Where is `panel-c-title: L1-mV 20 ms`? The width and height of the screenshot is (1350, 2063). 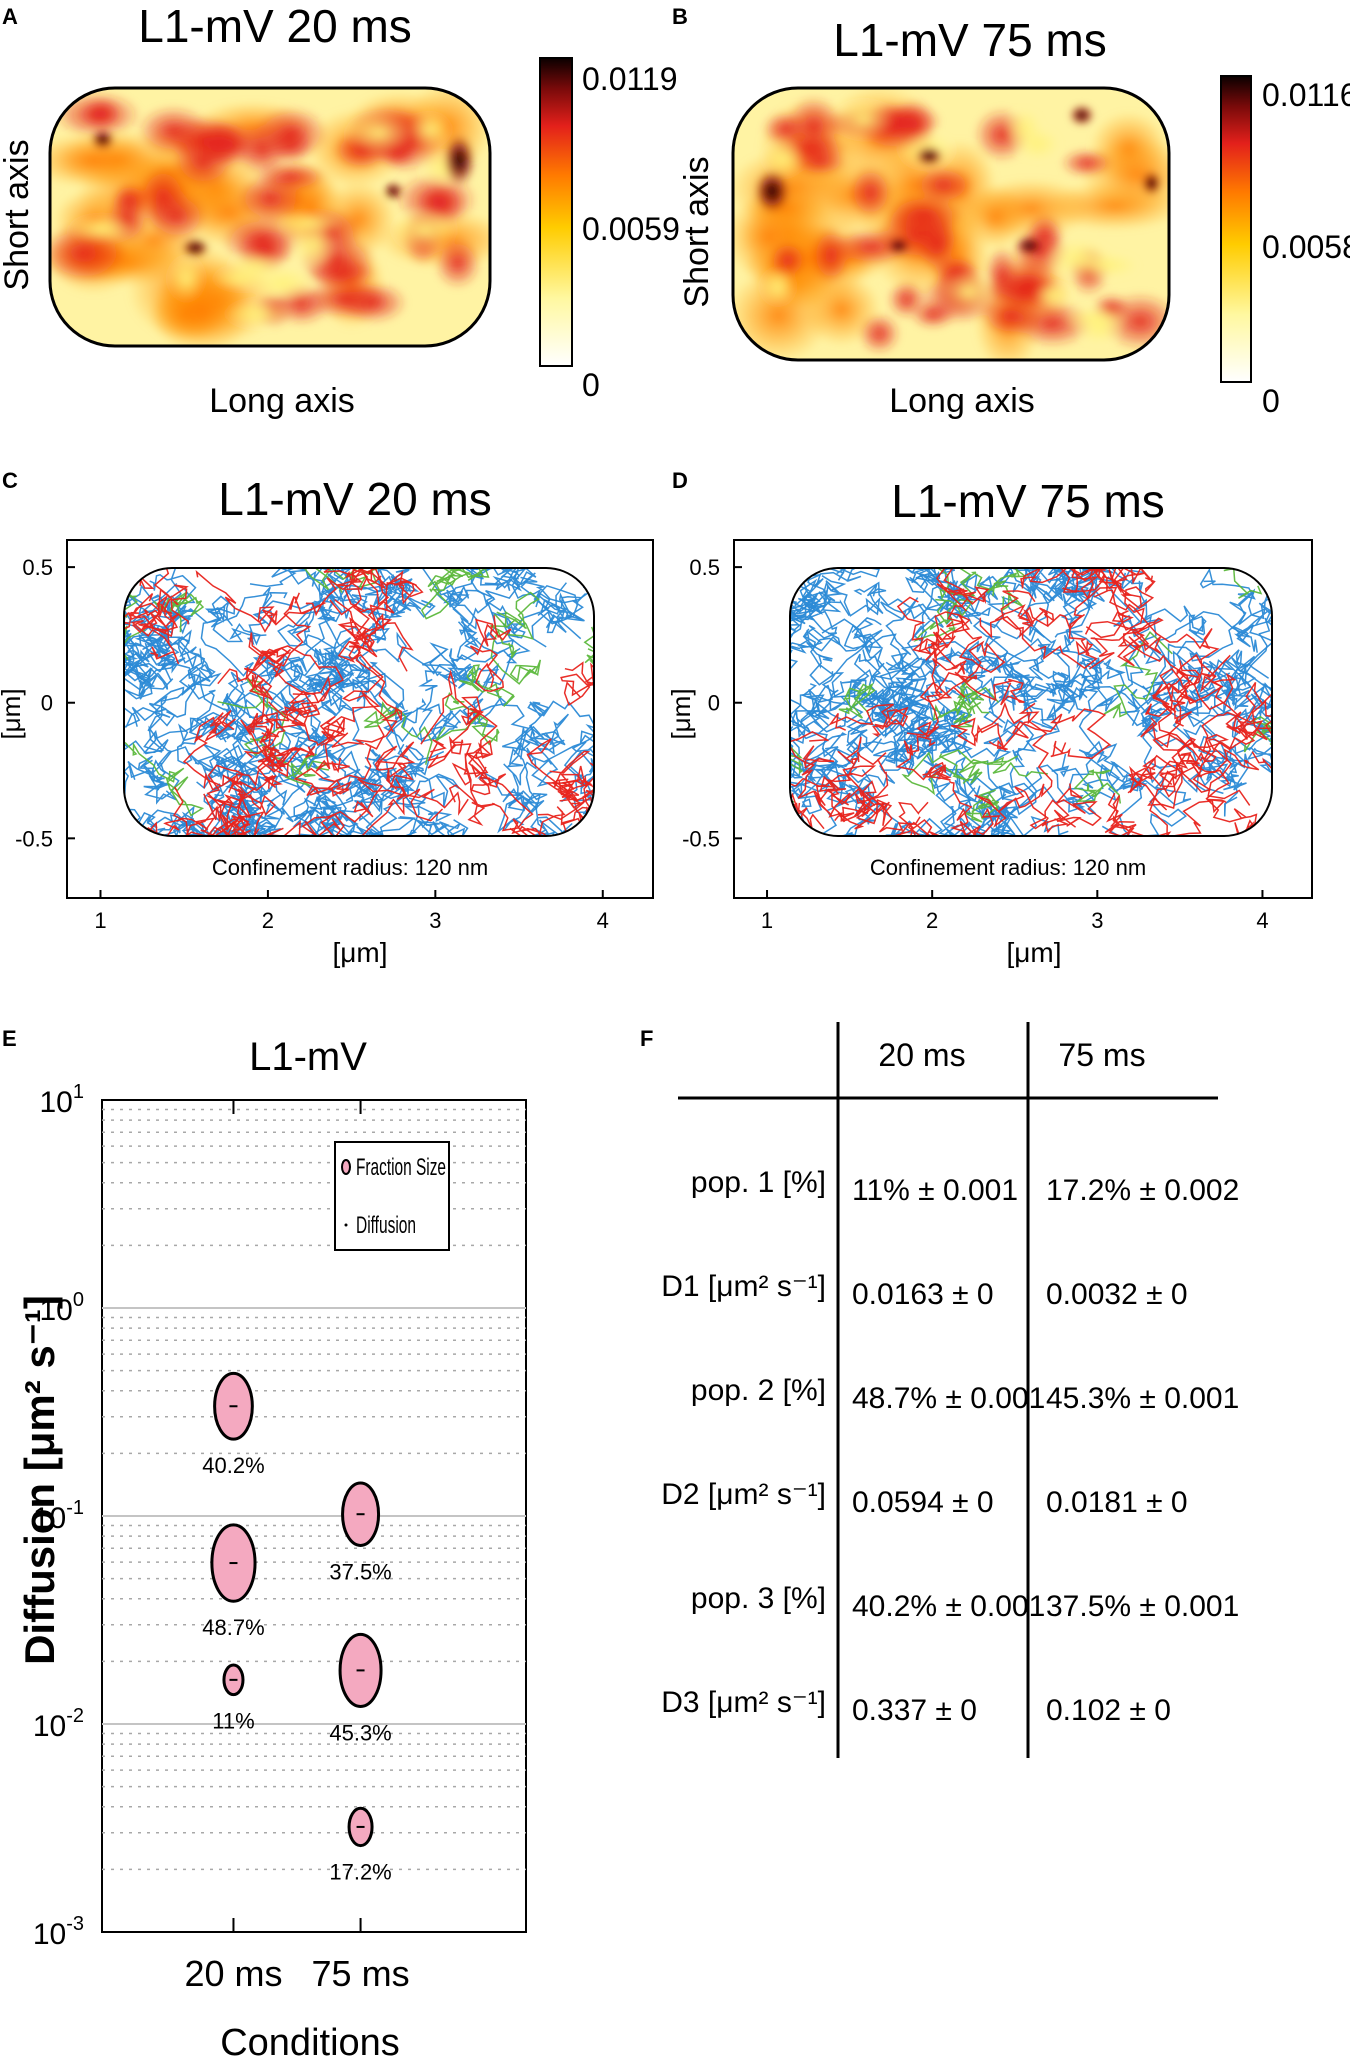 panel-c-title: L1-mV 20 ms is located at coordinates (355, 499).